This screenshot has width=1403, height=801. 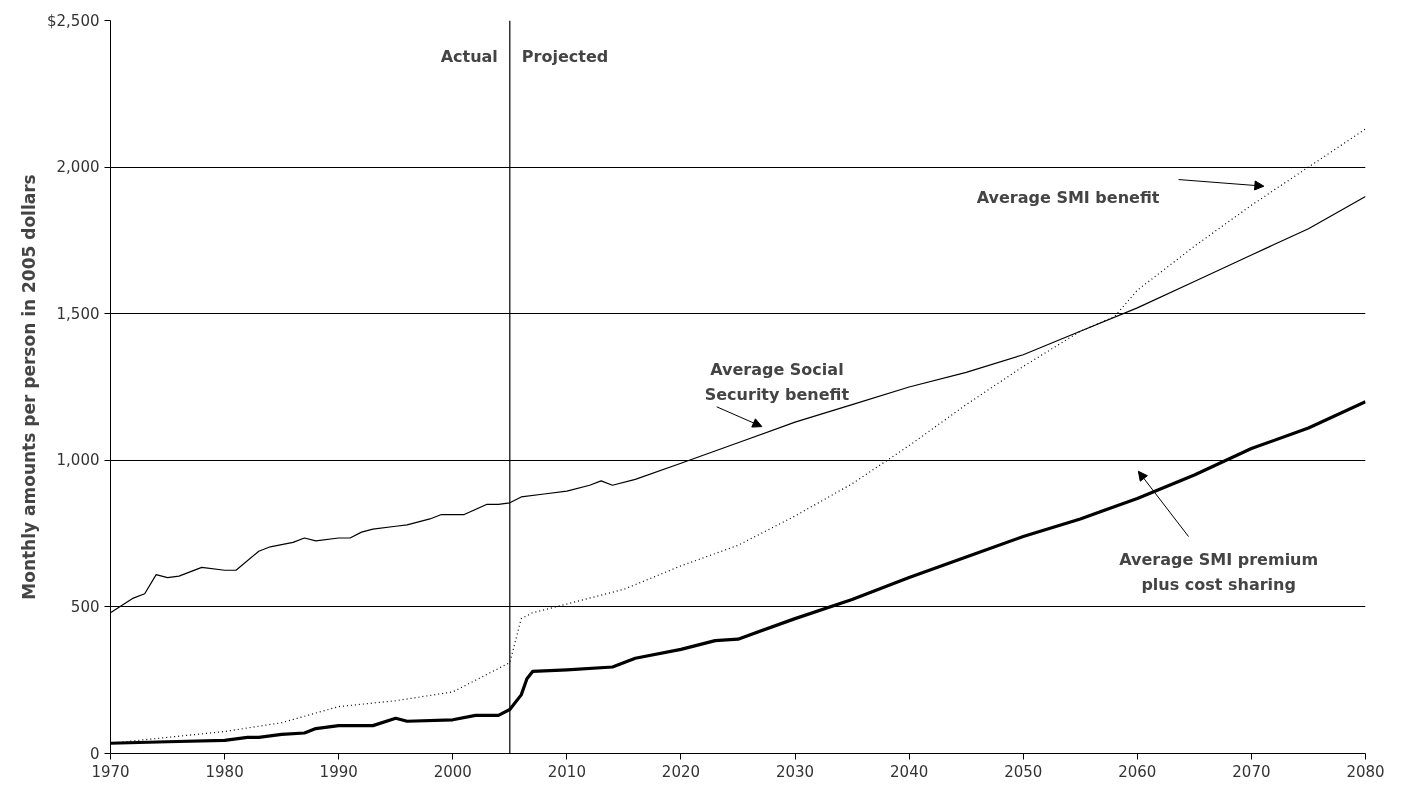 I want to click on annotation: Average Social Security benefit, so click(x=777, y=382).